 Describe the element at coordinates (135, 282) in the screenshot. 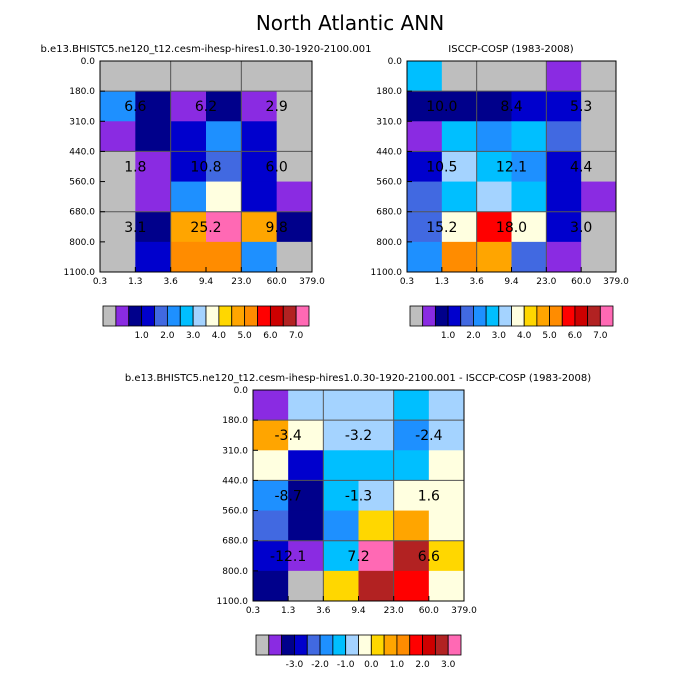

I see `x-tick-label: 1.3` at that location.